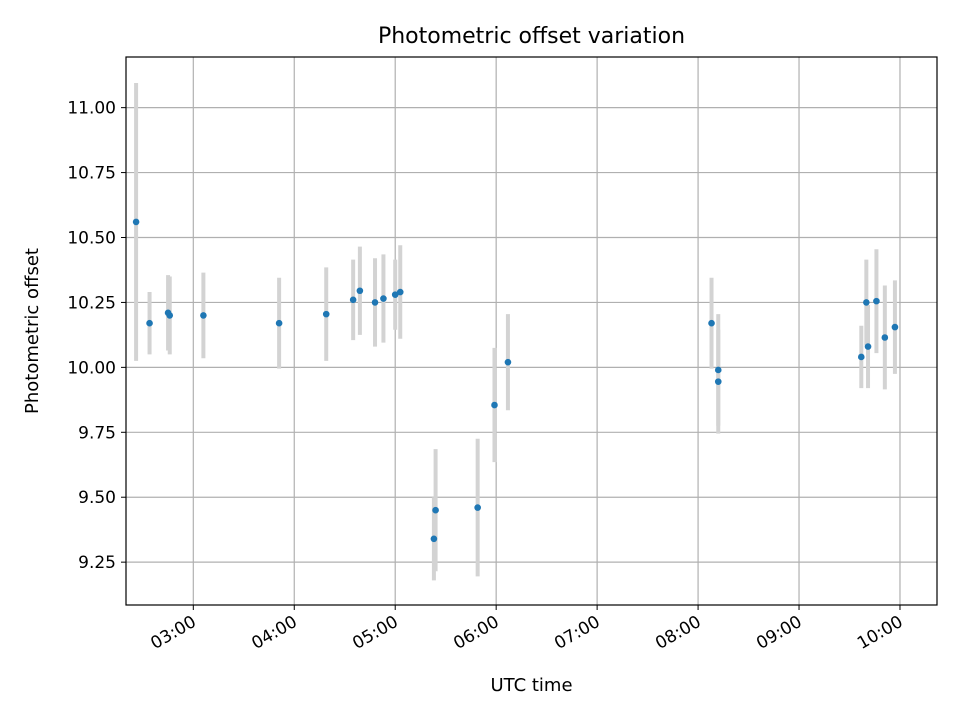  I want to click on y-tick-label: 9.25, so click(97, 563).